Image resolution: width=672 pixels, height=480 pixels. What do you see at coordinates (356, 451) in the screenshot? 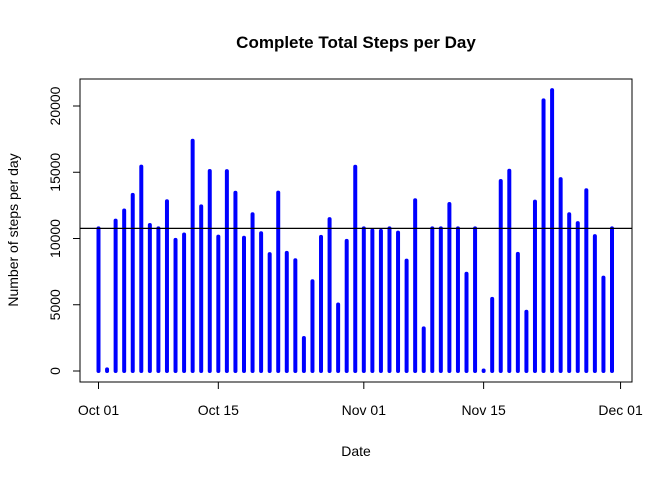
I see `x-axis-label: Date` at bounding box center [356, 451].